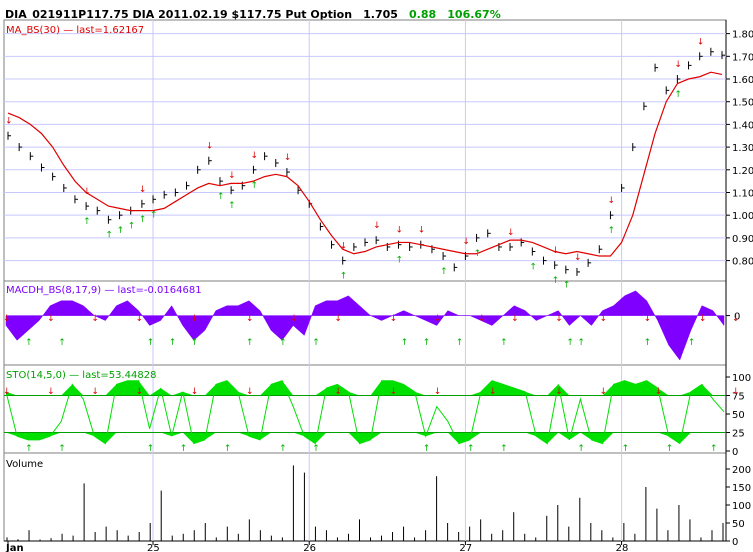  I want to click on sto-tick-label: 25, so click(738, 434).